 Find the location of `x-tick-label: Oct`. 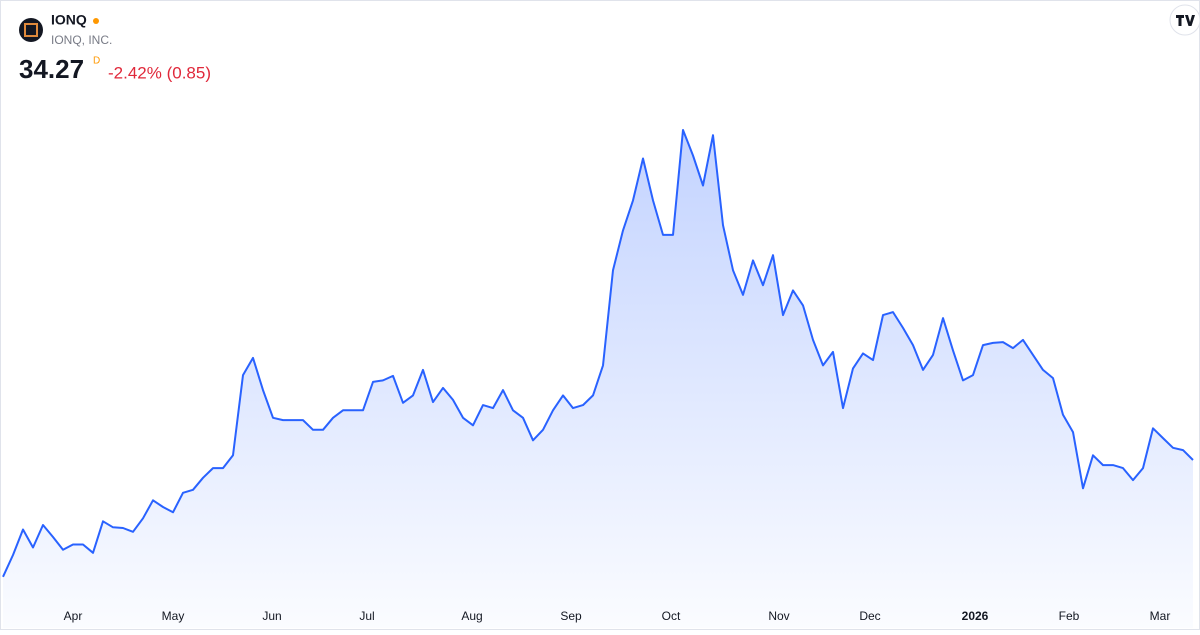

x-tick-label: Oct is located at coordinates (671, 616).